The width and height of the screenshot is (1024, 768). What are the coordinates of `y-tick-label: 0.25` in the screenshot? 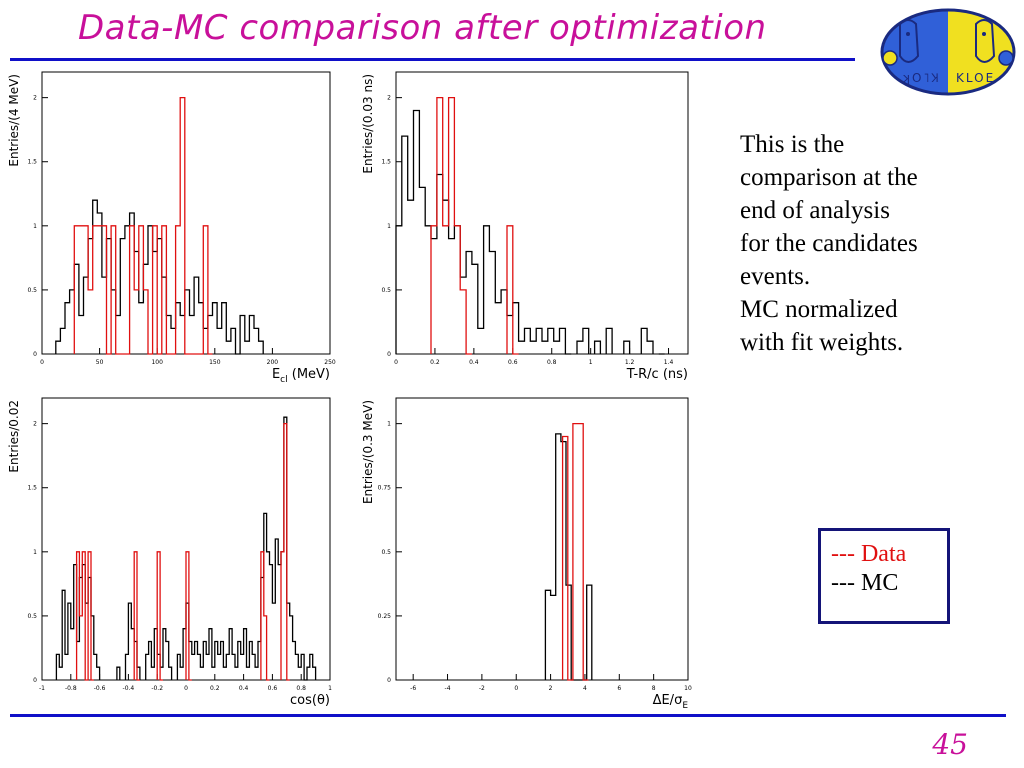 It's located at (385, 616).